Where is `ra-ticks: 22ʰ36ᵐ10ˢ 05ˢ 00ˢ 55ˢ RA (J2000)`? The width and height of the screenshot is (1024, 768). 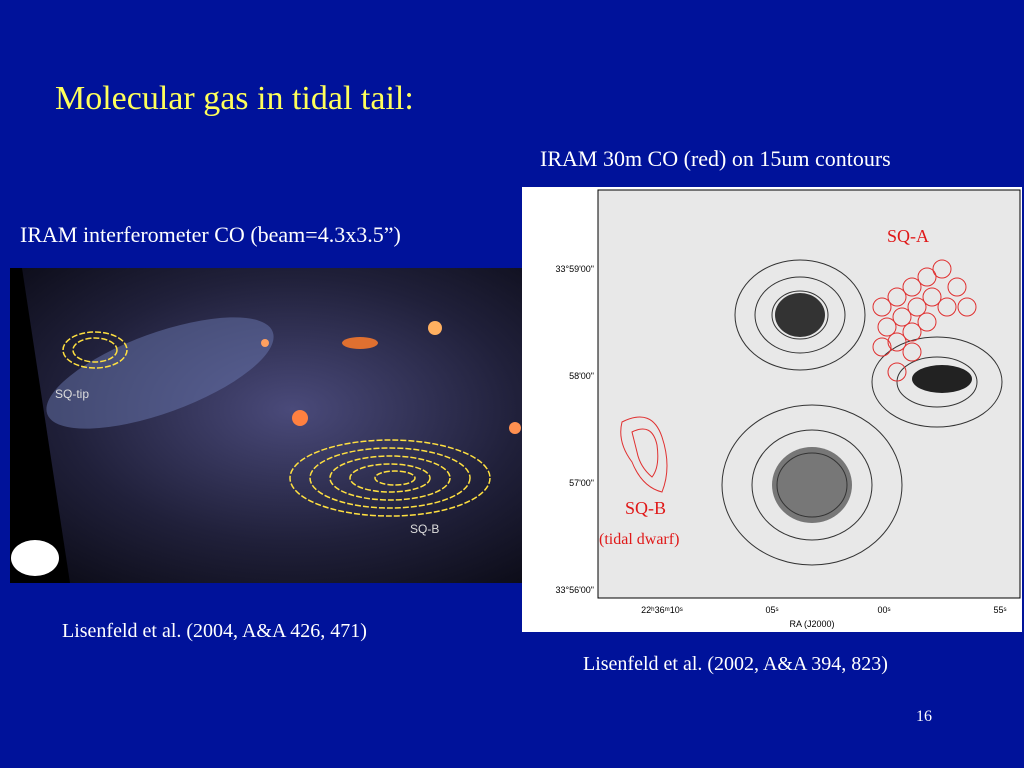
ra-ticks: 22ʰ36ᵐ10ˢ 05ˢ 00ˢ 55ˢ RA (J2000) is located at coordinates (823, 617).